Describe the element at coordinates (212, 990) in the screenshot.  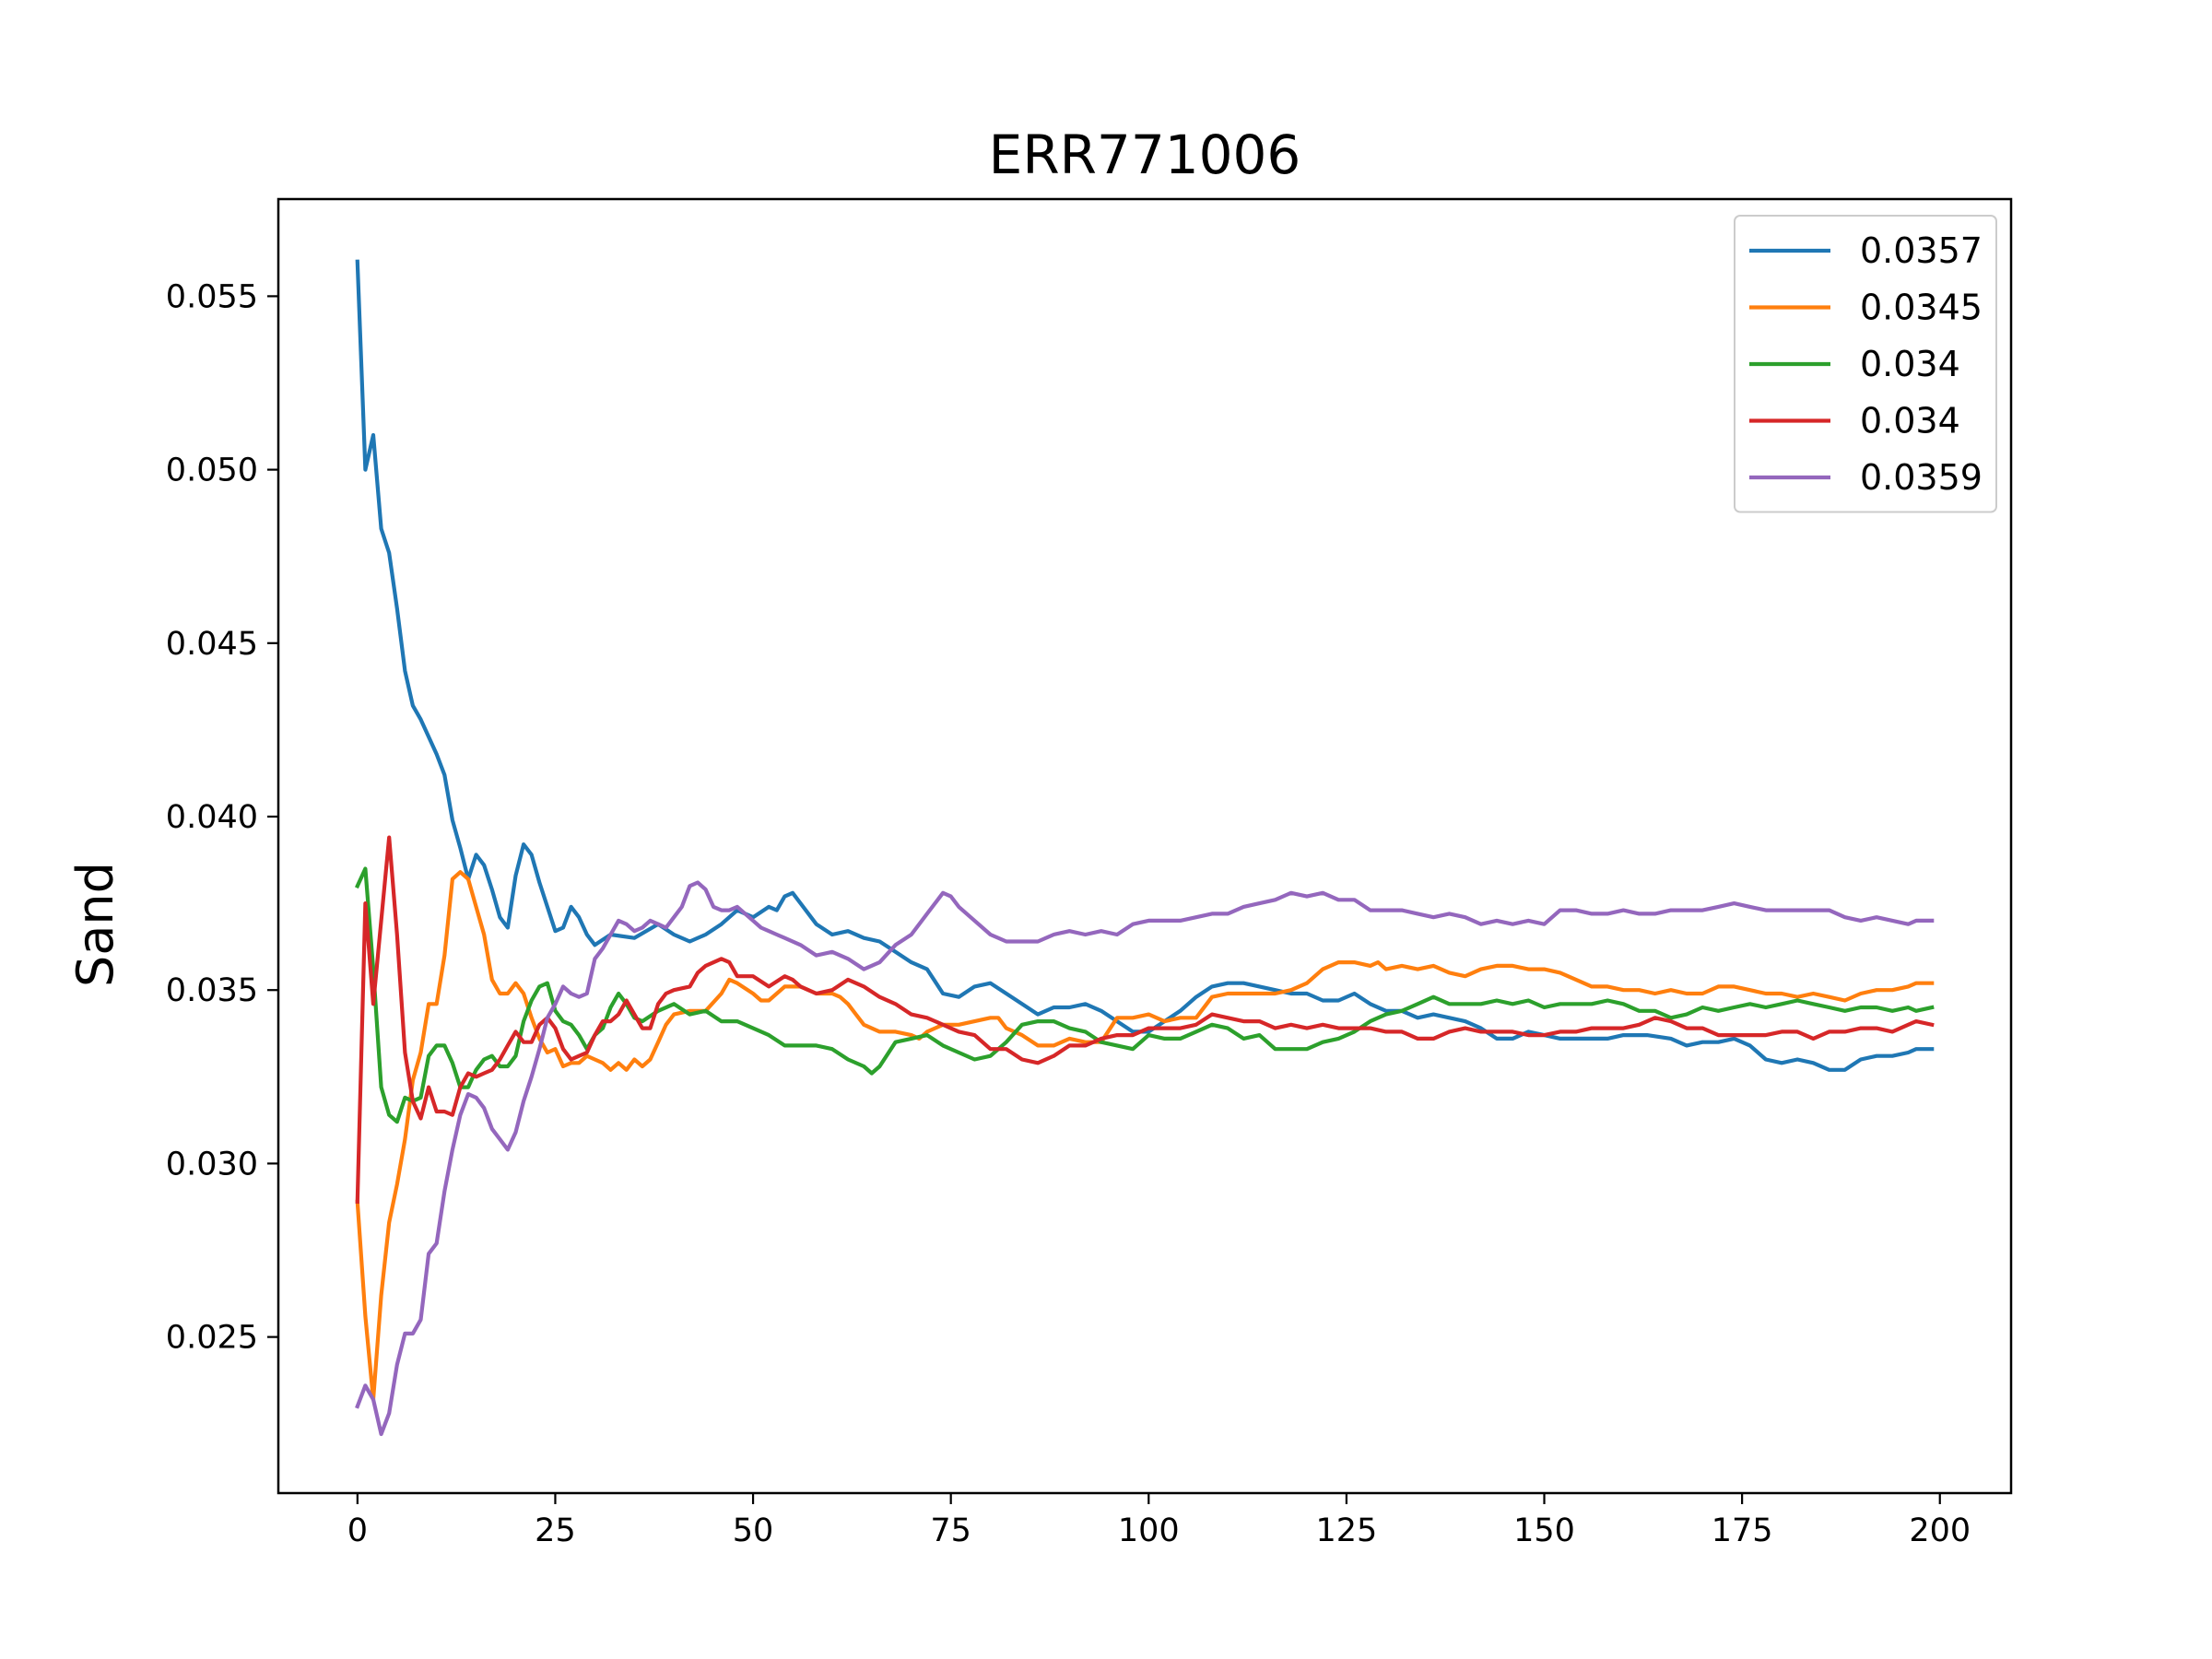
I see `y-tick-label: 0.035` at that location.